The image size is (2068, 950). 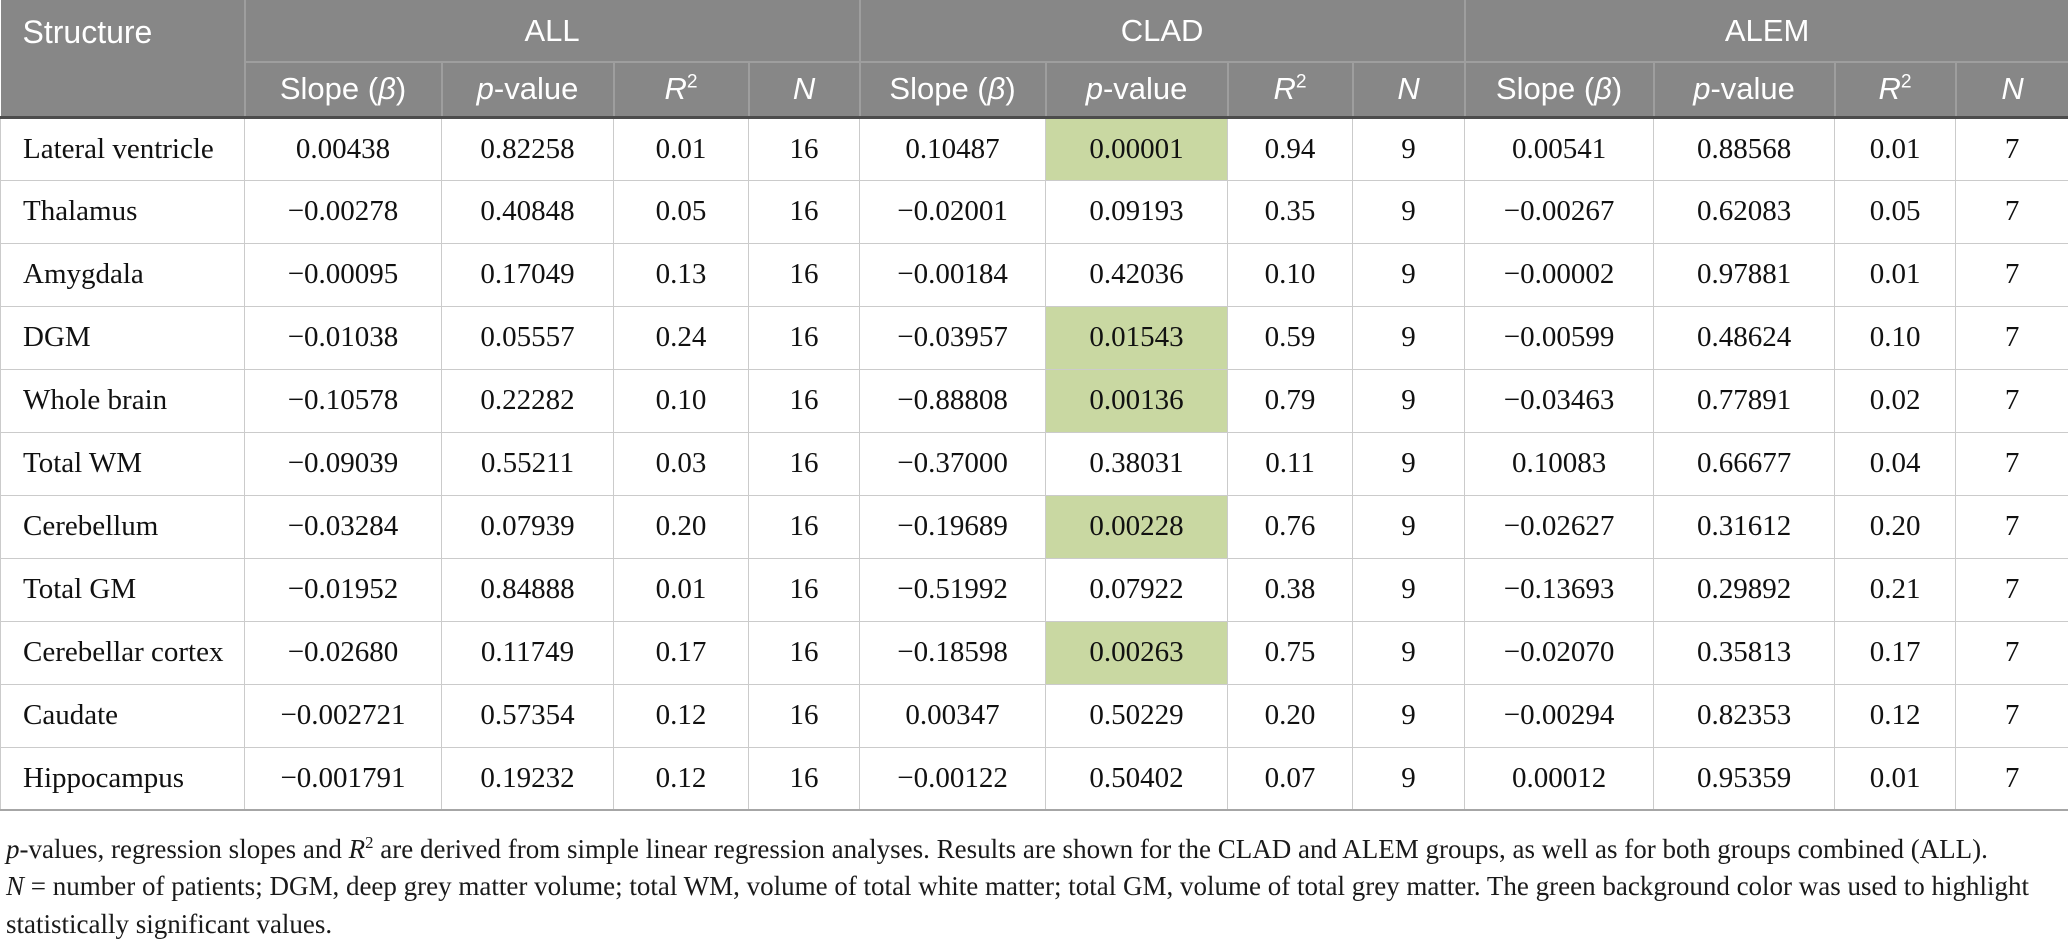 I want to click on value-cell: −0.09039, so click(x=343, y=463).